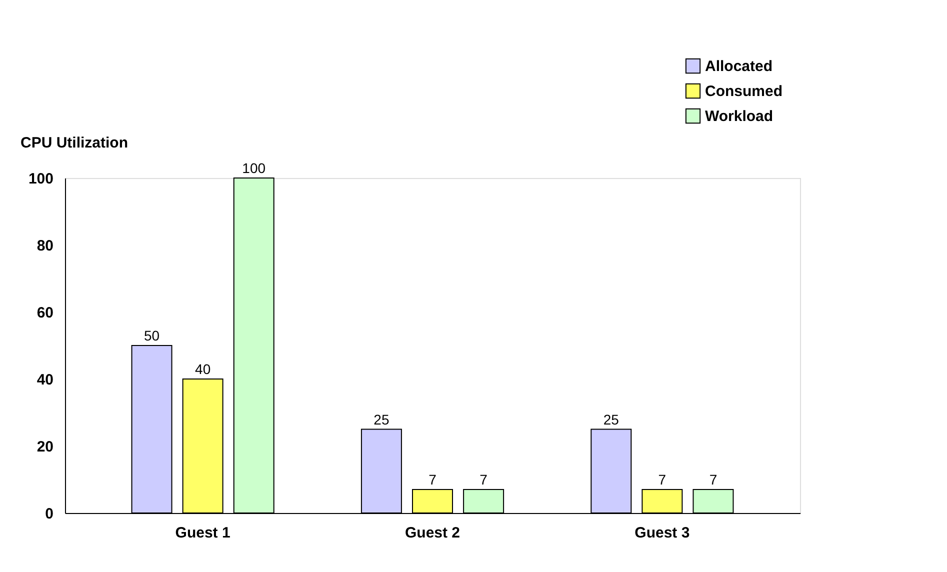  Describe the element at coordinates (45, 313) in the screenshot. I see `y-tick-label: 60` at that location.